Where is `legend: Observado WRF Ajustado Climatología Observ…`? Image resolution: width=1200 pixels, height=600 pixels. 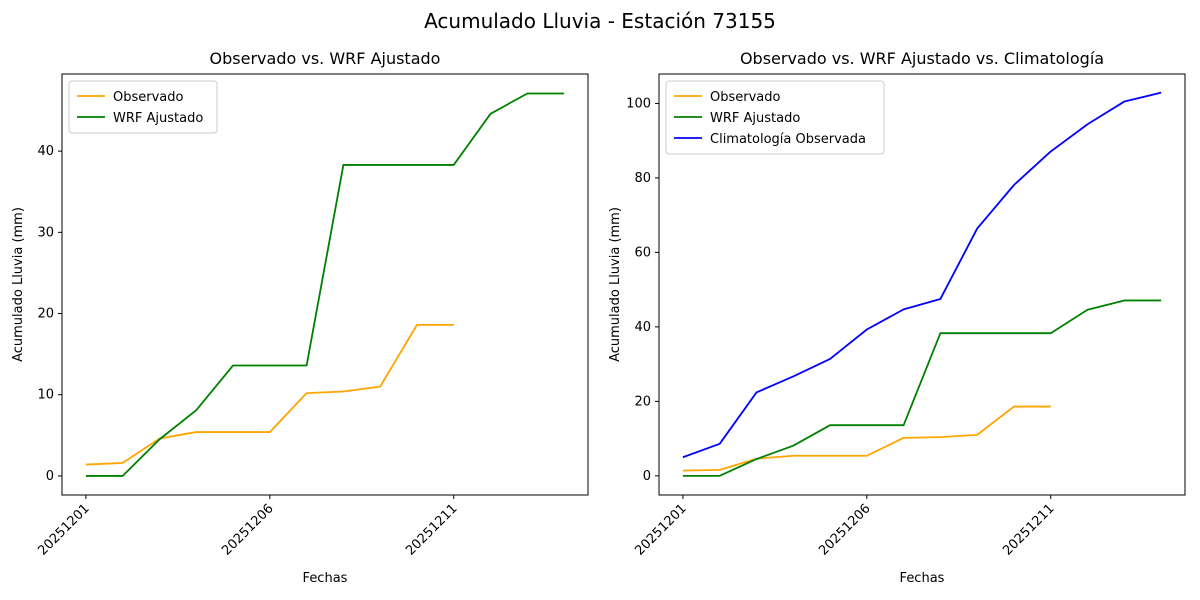
legend: Observado WRF Ajustado Climatología Observ… is located at coordinates (775, 117).